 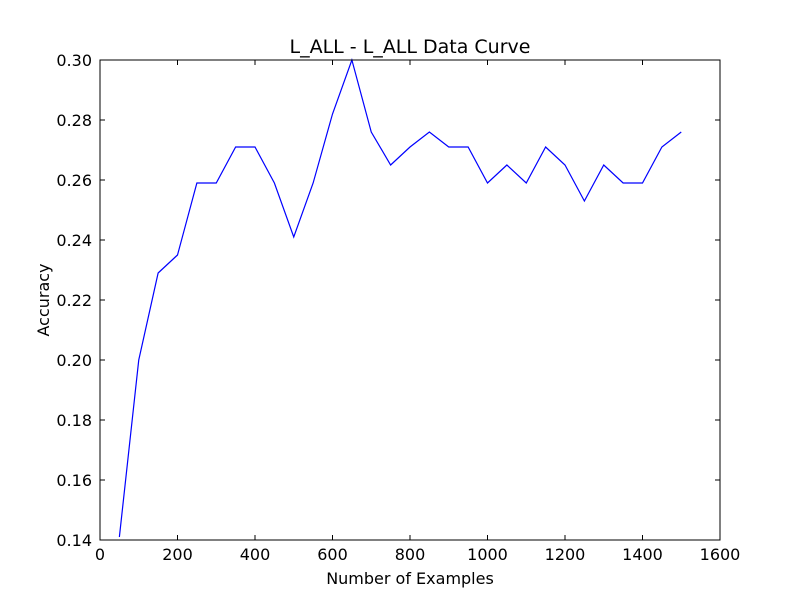 What do you see at coordinates (100, 554) in the screenshot?
I see `x-tick-label: 0` at bounding box center [100, 554].